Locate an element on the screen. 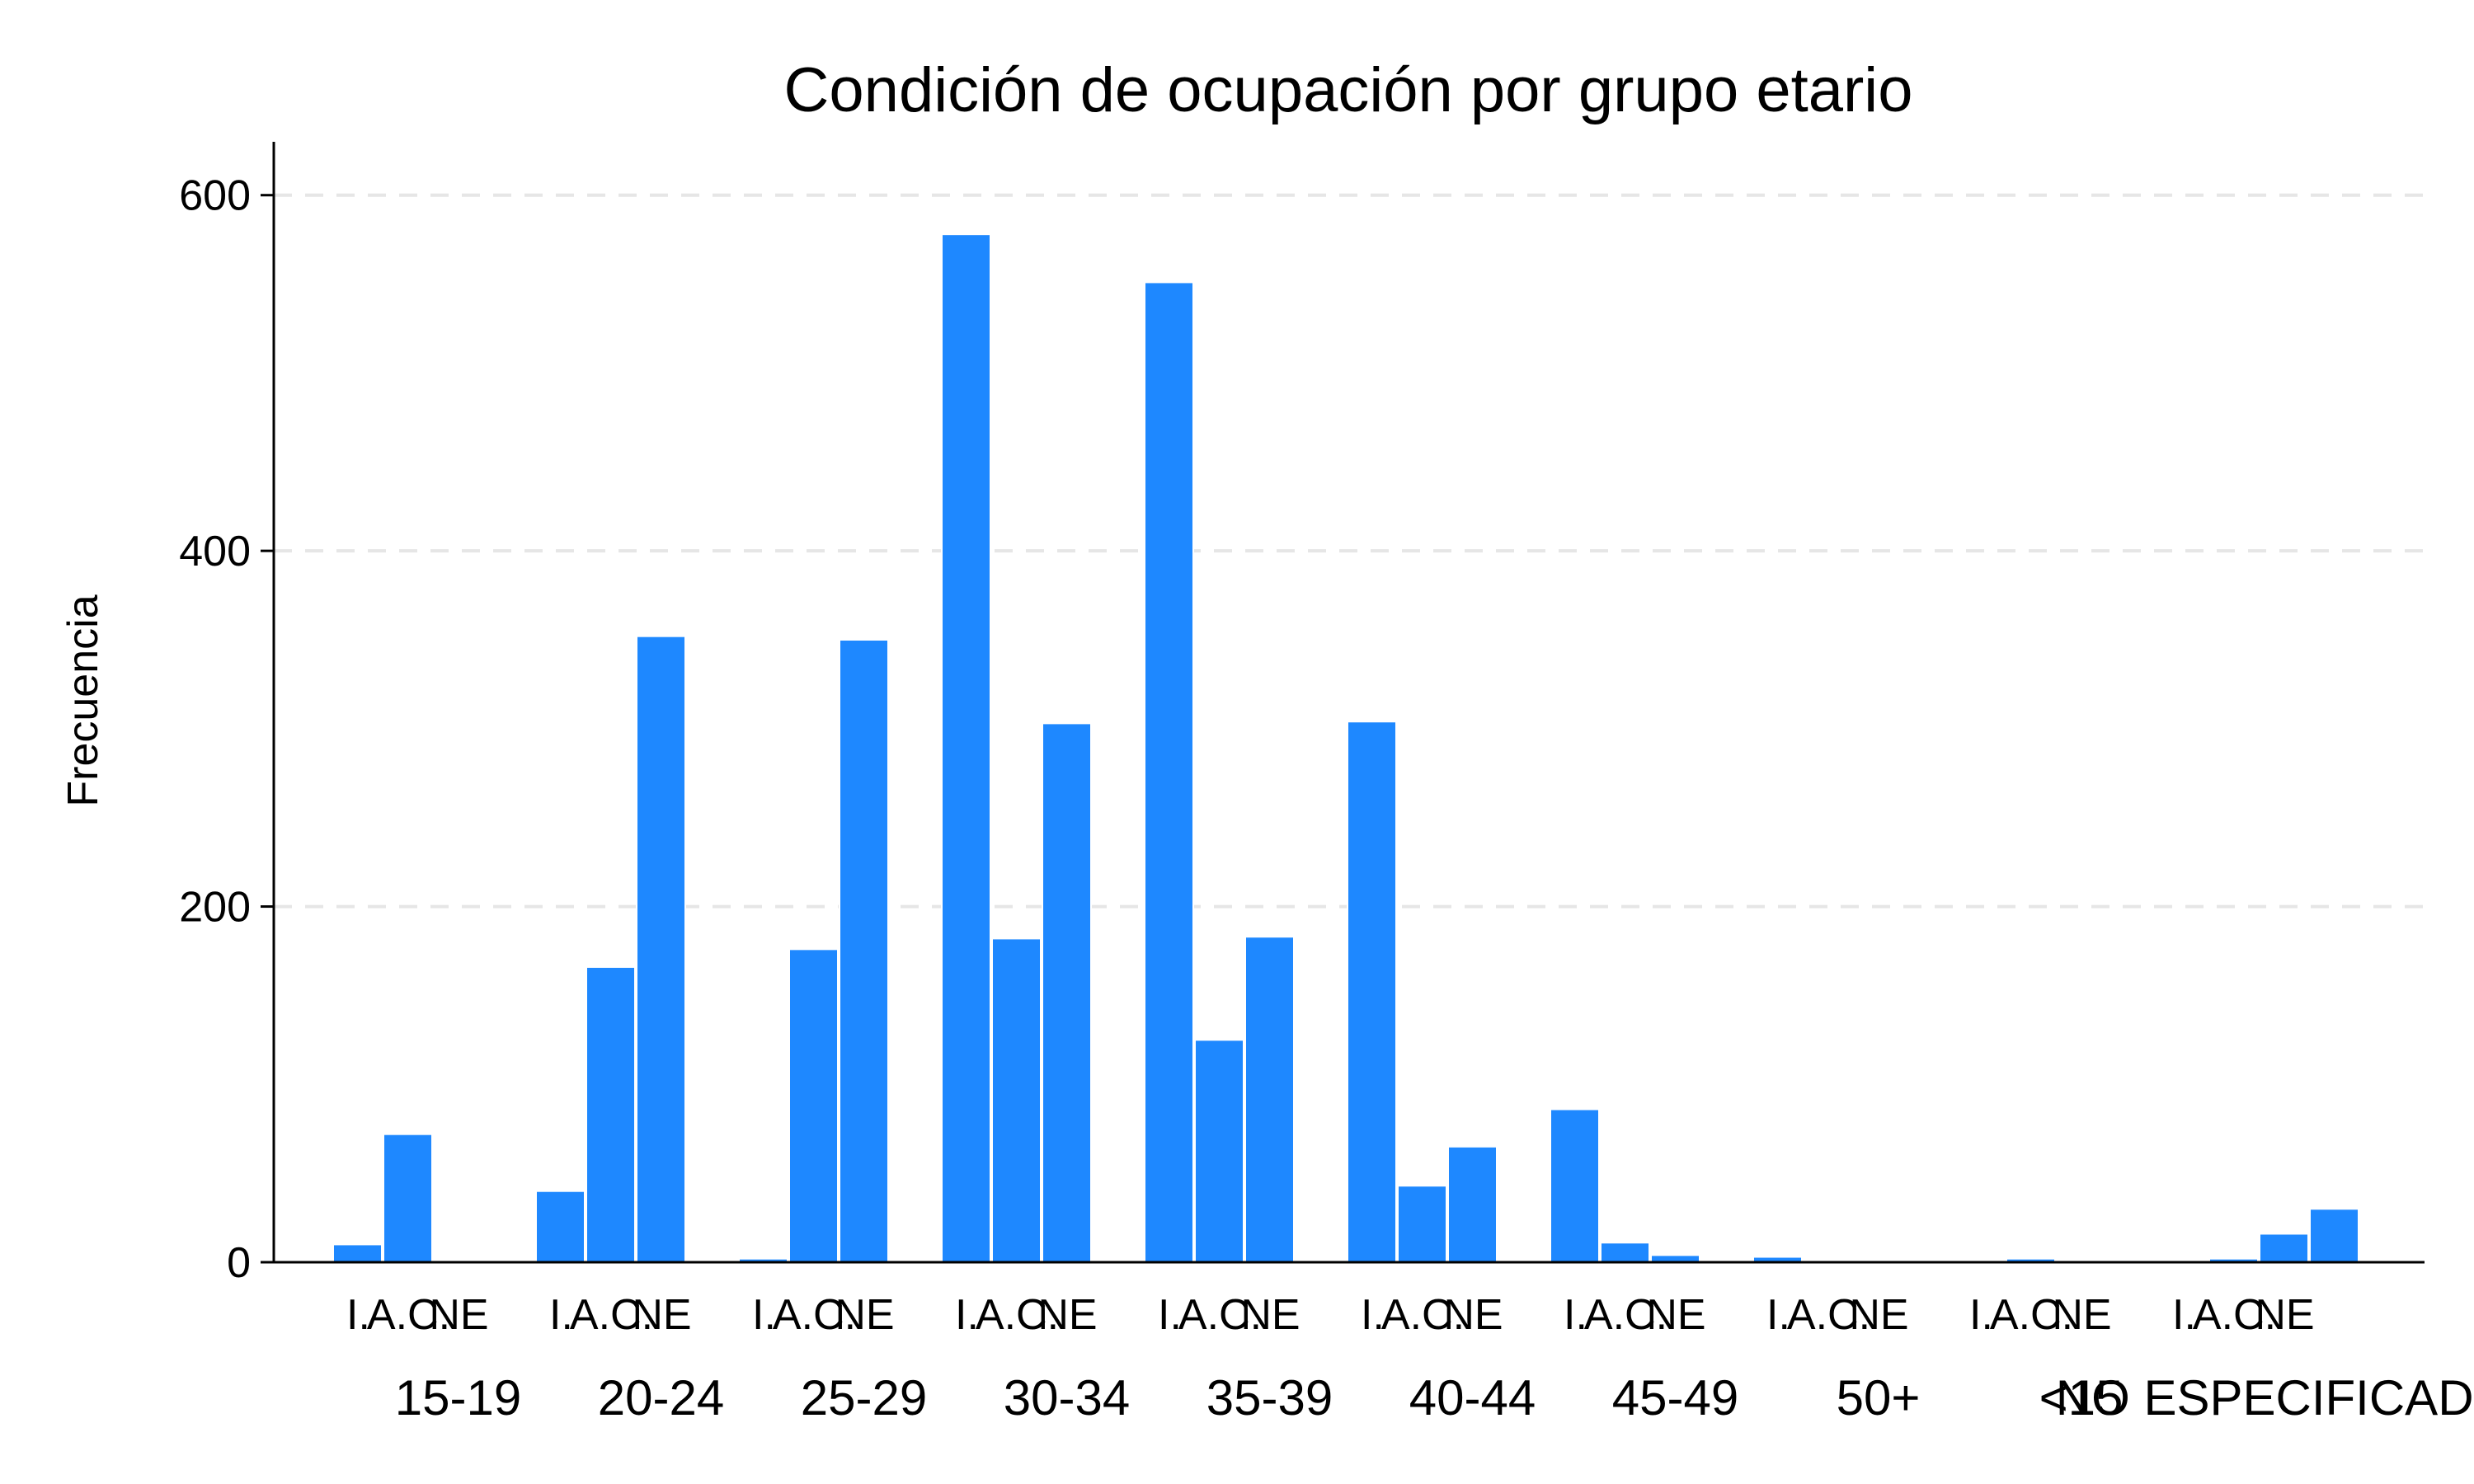 The height and width of the screenshot is (1484, 2474). x-group-label: 35-39 is located at coordinates (1269, 1397).